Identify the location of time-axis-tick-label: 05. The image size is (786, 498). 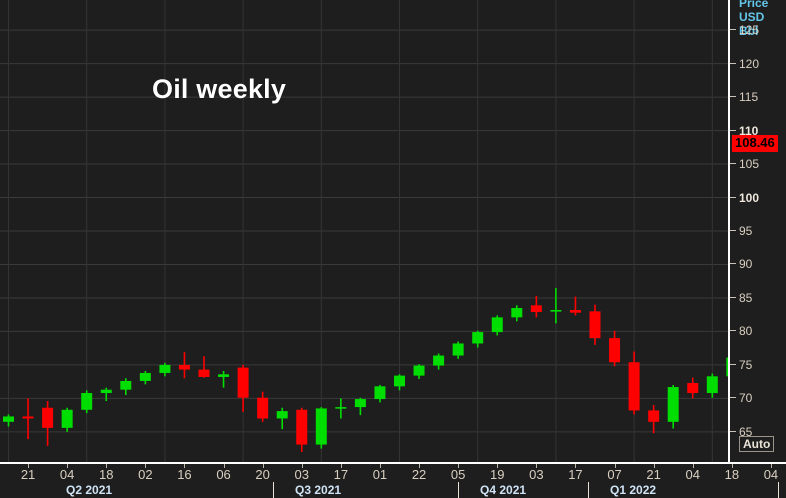
(458, 474).